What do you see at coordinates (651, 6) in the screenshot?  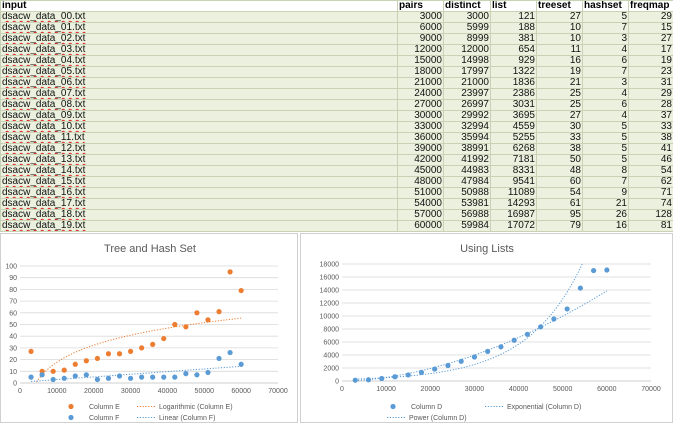 I see `column-header: freqmap` at bounding box center [651, 6].